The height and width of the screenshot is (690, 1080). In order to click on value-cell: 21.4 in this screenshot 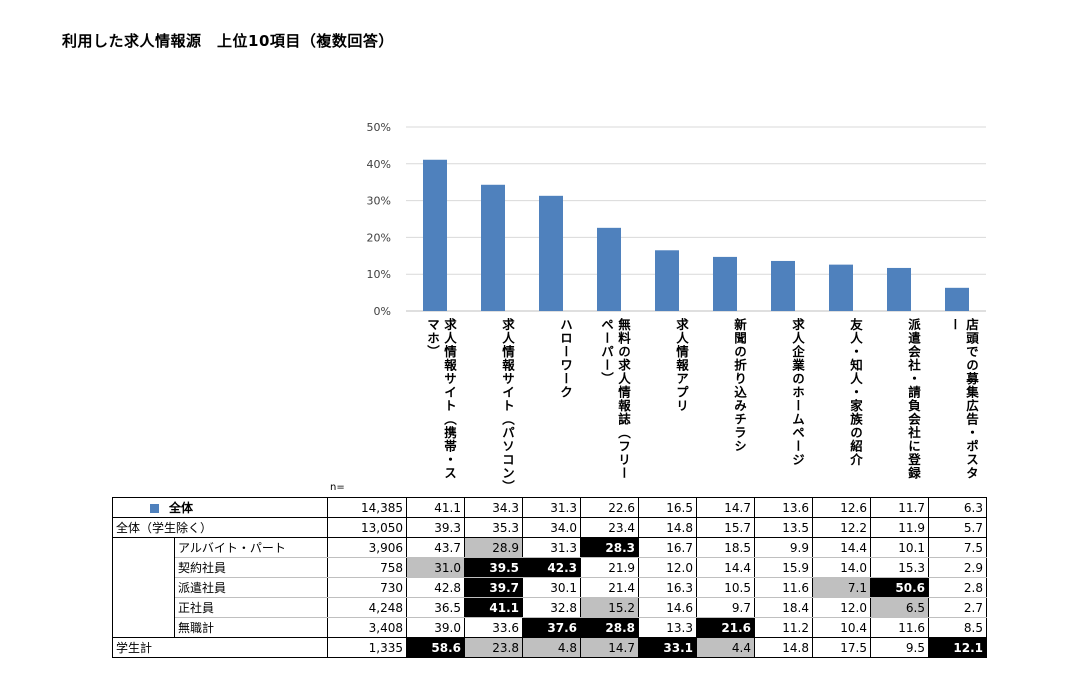, I will do `click(609, 587)`.